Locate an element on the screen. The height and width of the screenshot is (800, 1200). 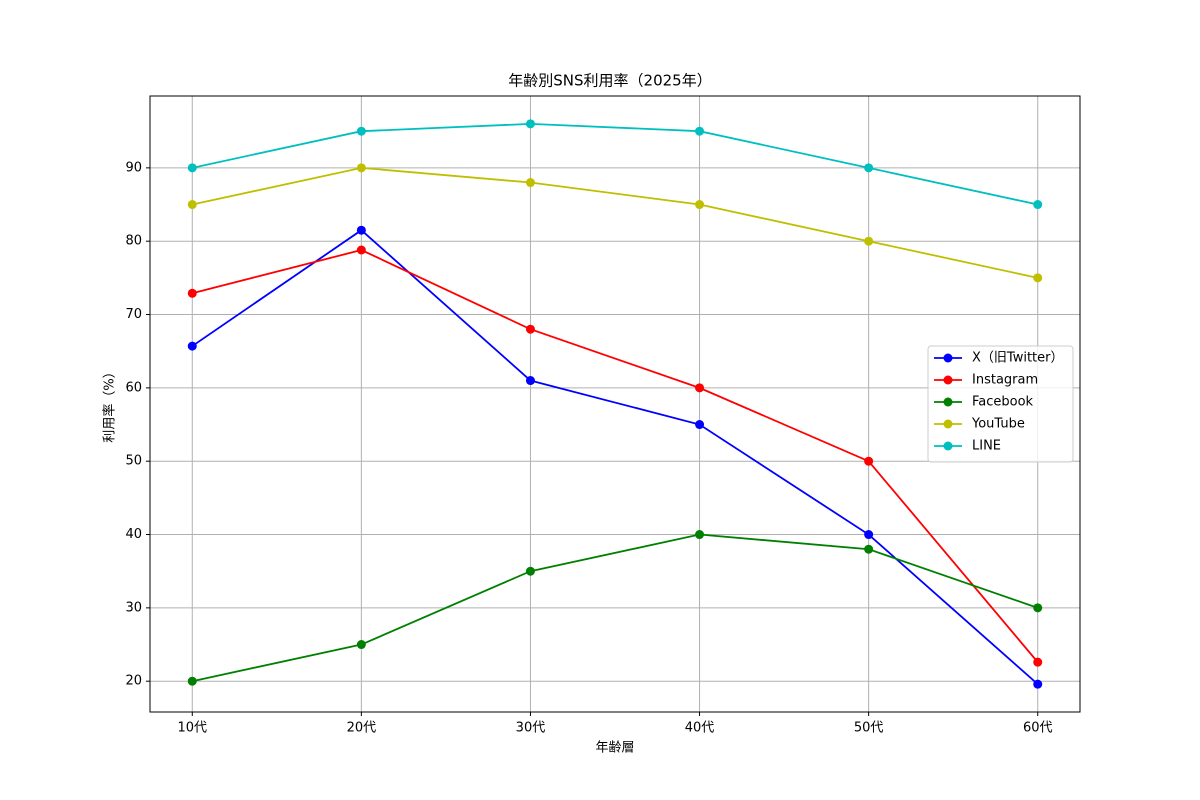
x-tick-label: 30代 is located at coordinates (531, 728).